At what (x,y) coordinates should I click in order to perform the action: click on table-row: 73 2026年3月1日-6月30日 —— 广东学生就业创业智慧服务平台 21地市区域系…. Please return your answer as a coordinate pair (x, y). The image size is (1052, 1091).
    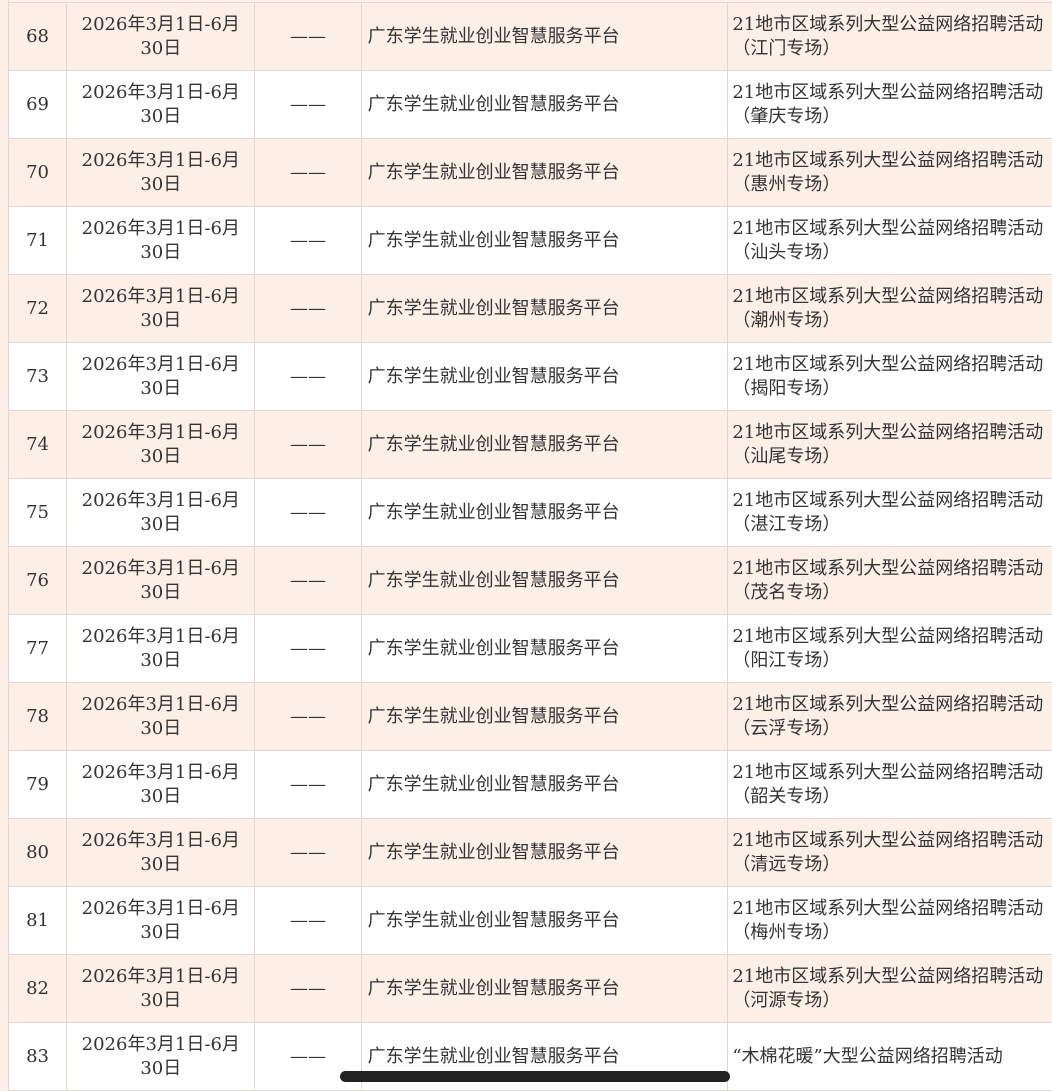
    Looking at the image, I should click on (529, 376).